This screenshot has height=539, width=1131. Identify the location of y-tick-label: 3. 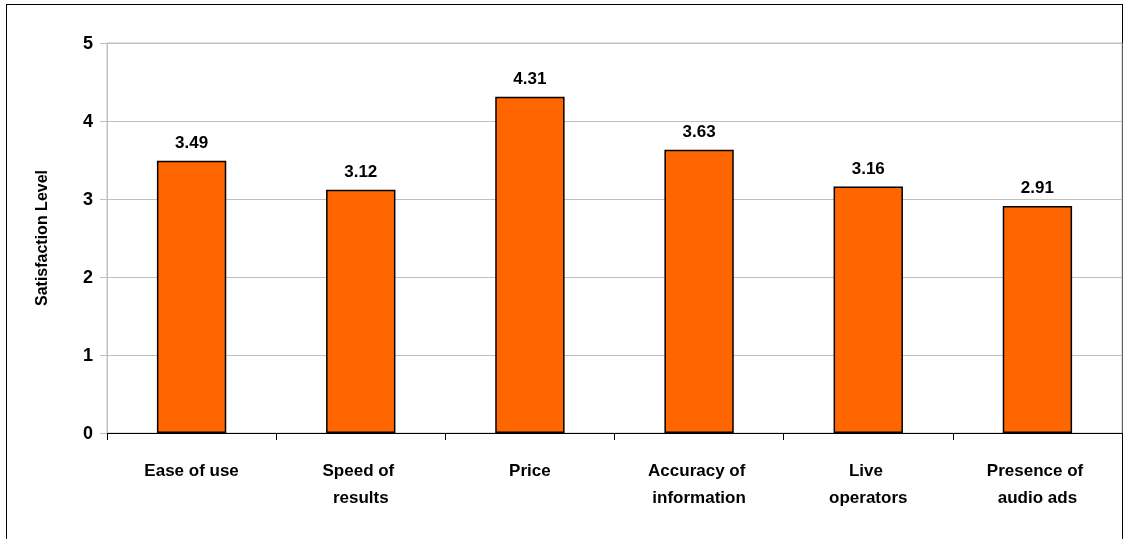
(87, 199).